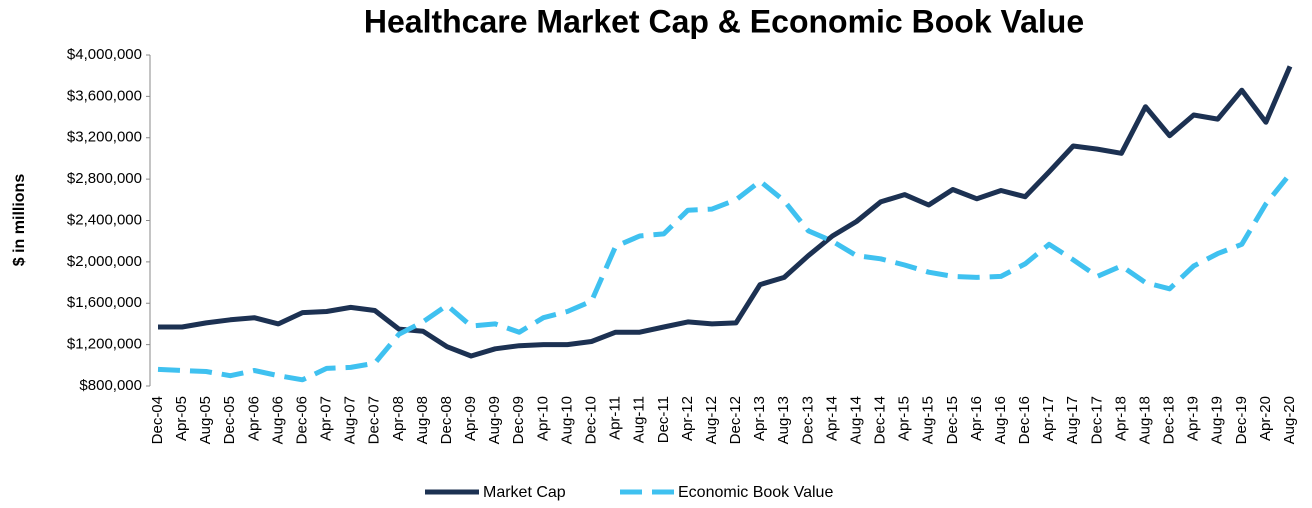 Image resolution: width=1312 pixels, height=508 pixels. Describe the element at coordinates (1144, 420) in the screenshot. I see `x-tick-label: Aug-18` at that location.